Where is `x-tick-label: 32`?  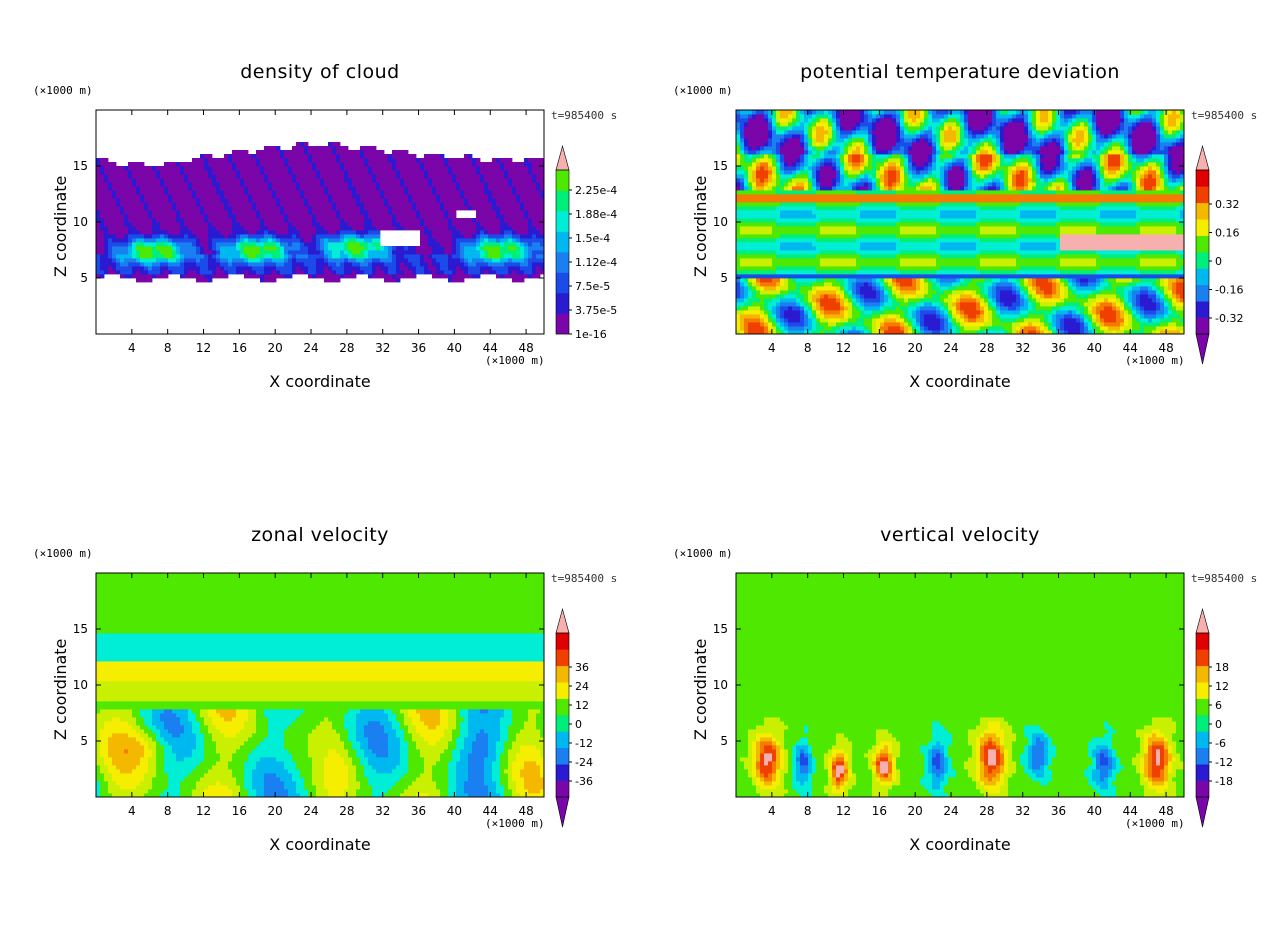
x-tick-label: 32 is located at coordinates (382, 348).